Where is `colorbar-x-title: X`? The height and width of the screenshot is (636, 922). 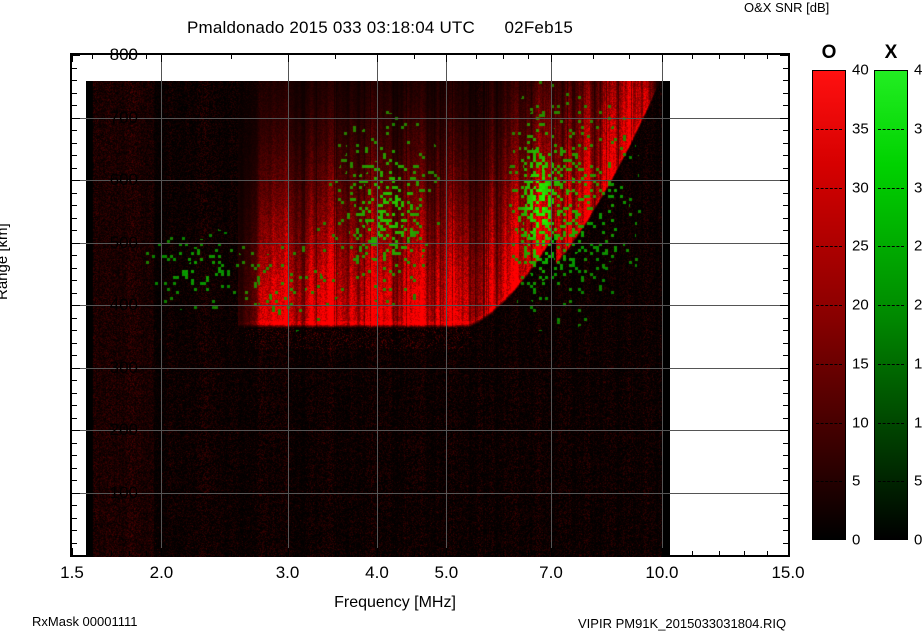
colorbar-x-title: X is located at coordinates (891, 52).